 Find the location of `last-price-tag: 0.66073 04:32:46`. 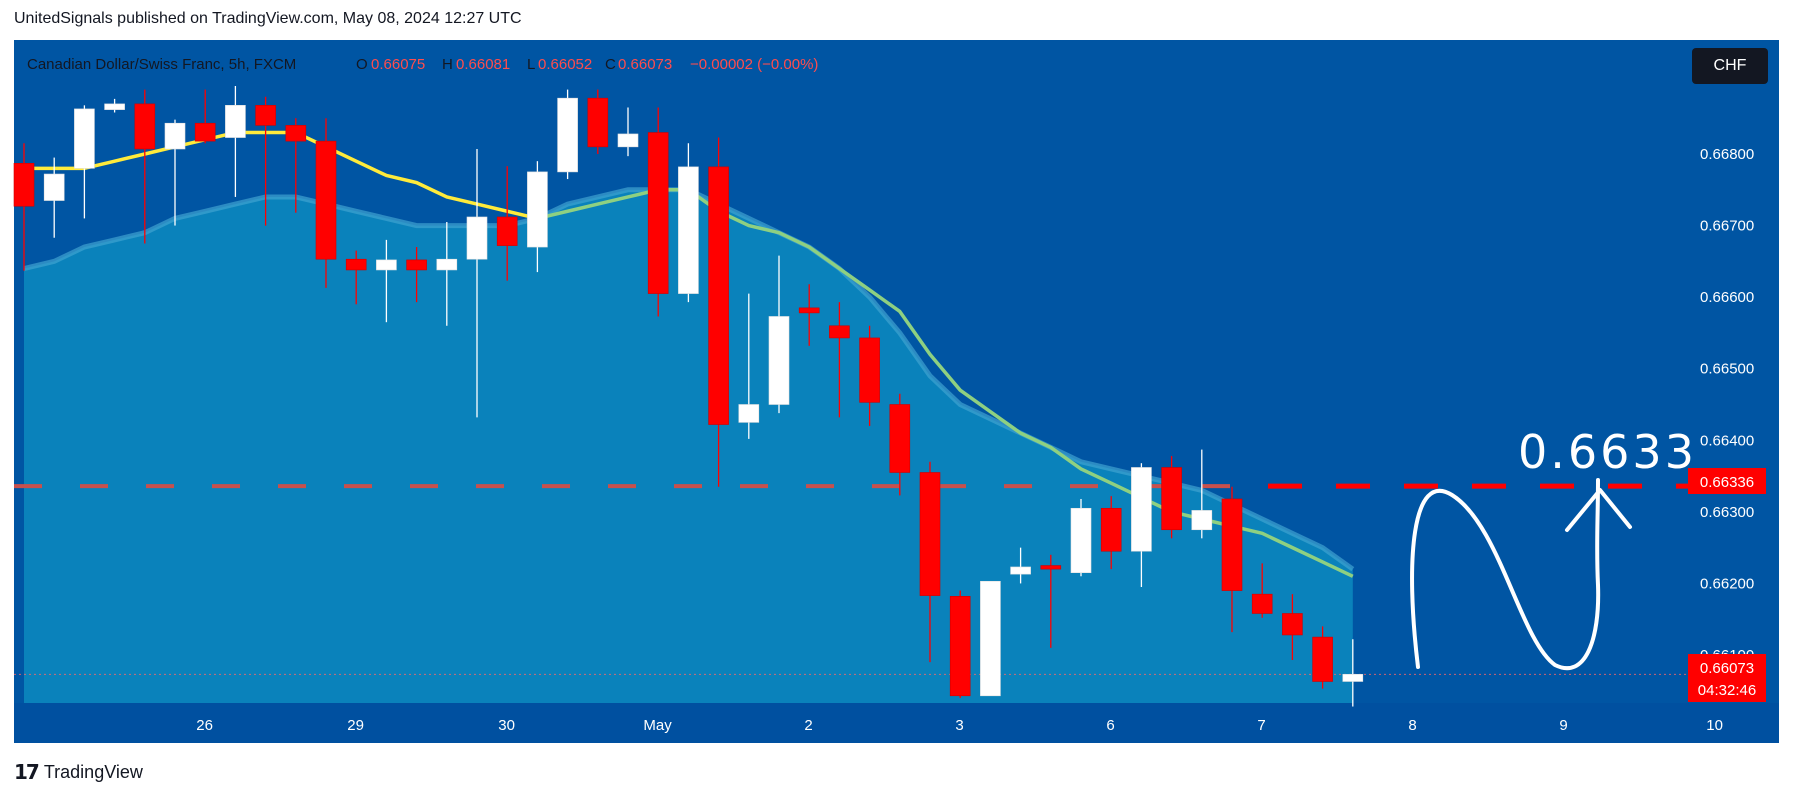

last-price-tag: 0.66073 04:32:46 is located at coordinates (1727, 678).